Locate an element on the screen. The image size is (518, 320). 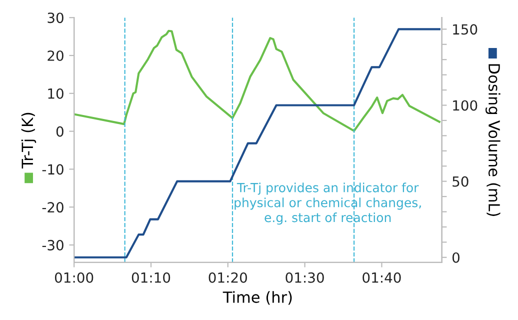
y-tick-label: -10 is located at coordinates (53, 169).